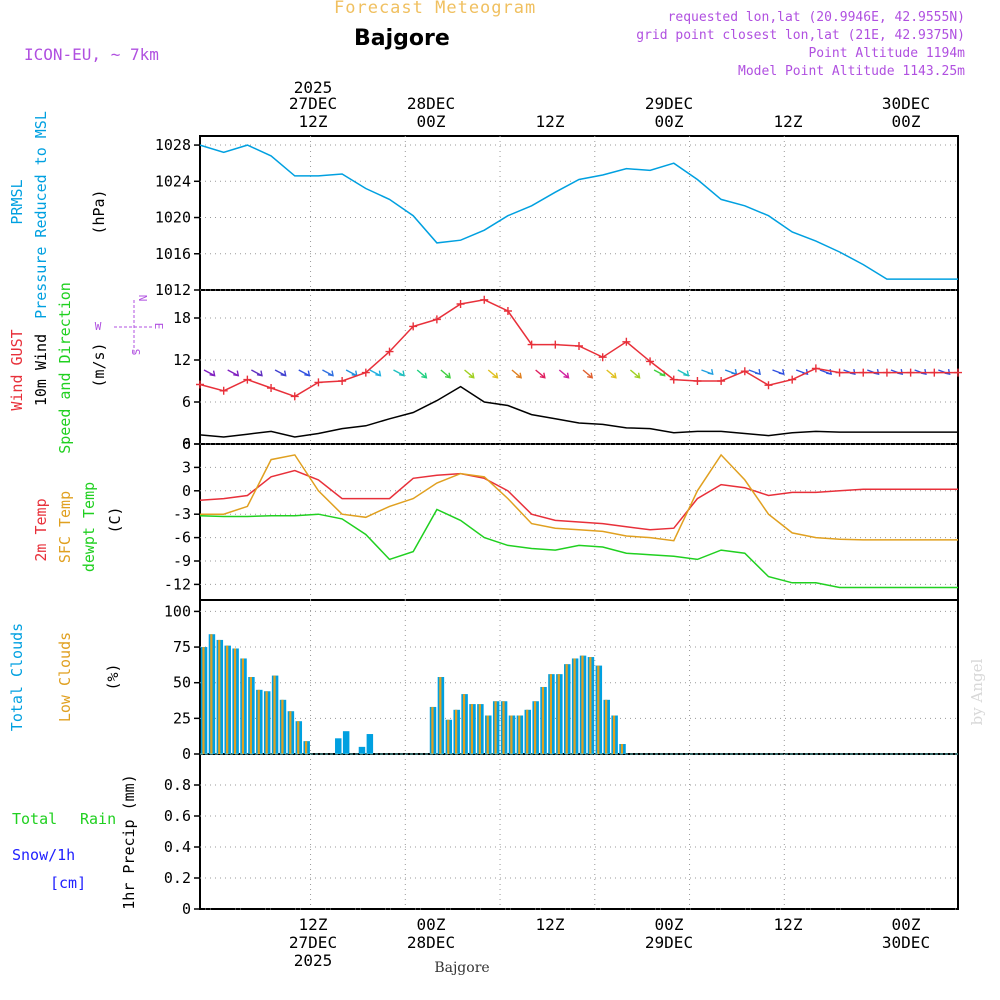 The width and height of the screenshot is (1000, 1000). What do you see at coordinates (431, 942) in the screenshot?
I see `bottom-date-label-1: 28DEC` at bounding box center [431, 942].